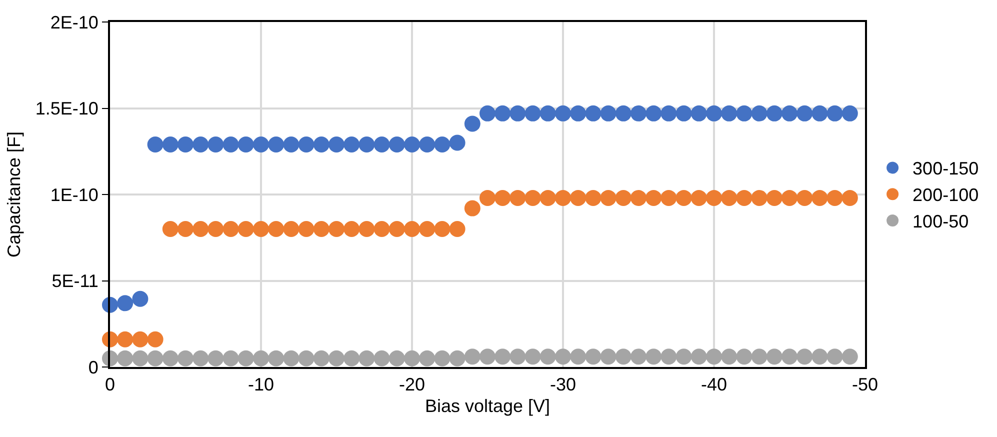 The height and width of the screenshot is (437, 997). What do you see at coordinates (714, 384) in the screenshot?
I see `x-tick-label: -40` at bounding box center [714, 384].